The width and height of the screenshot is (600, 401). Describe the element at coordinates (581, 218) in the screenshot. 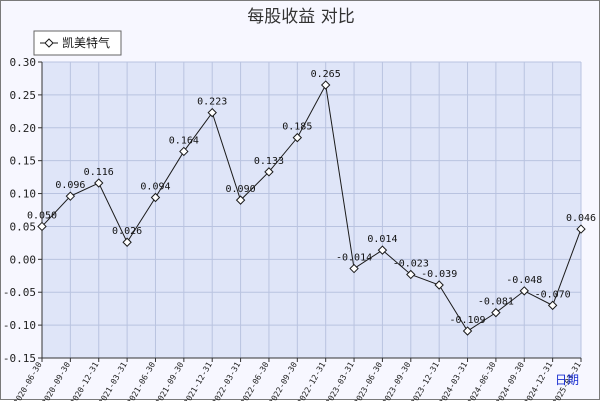

I see `data-label: 0.046` at that location.